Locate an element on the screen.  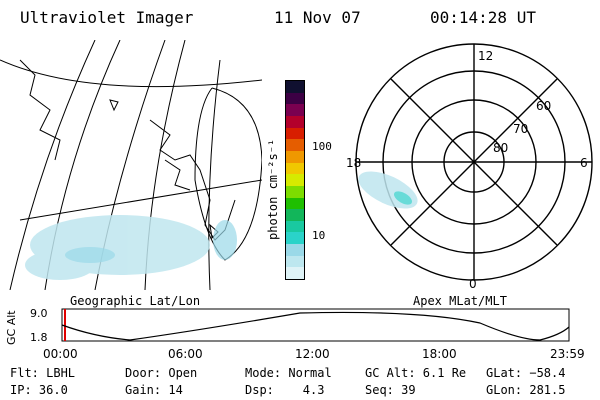
lat-label-70: 70 is located at coordinates (520, 129).